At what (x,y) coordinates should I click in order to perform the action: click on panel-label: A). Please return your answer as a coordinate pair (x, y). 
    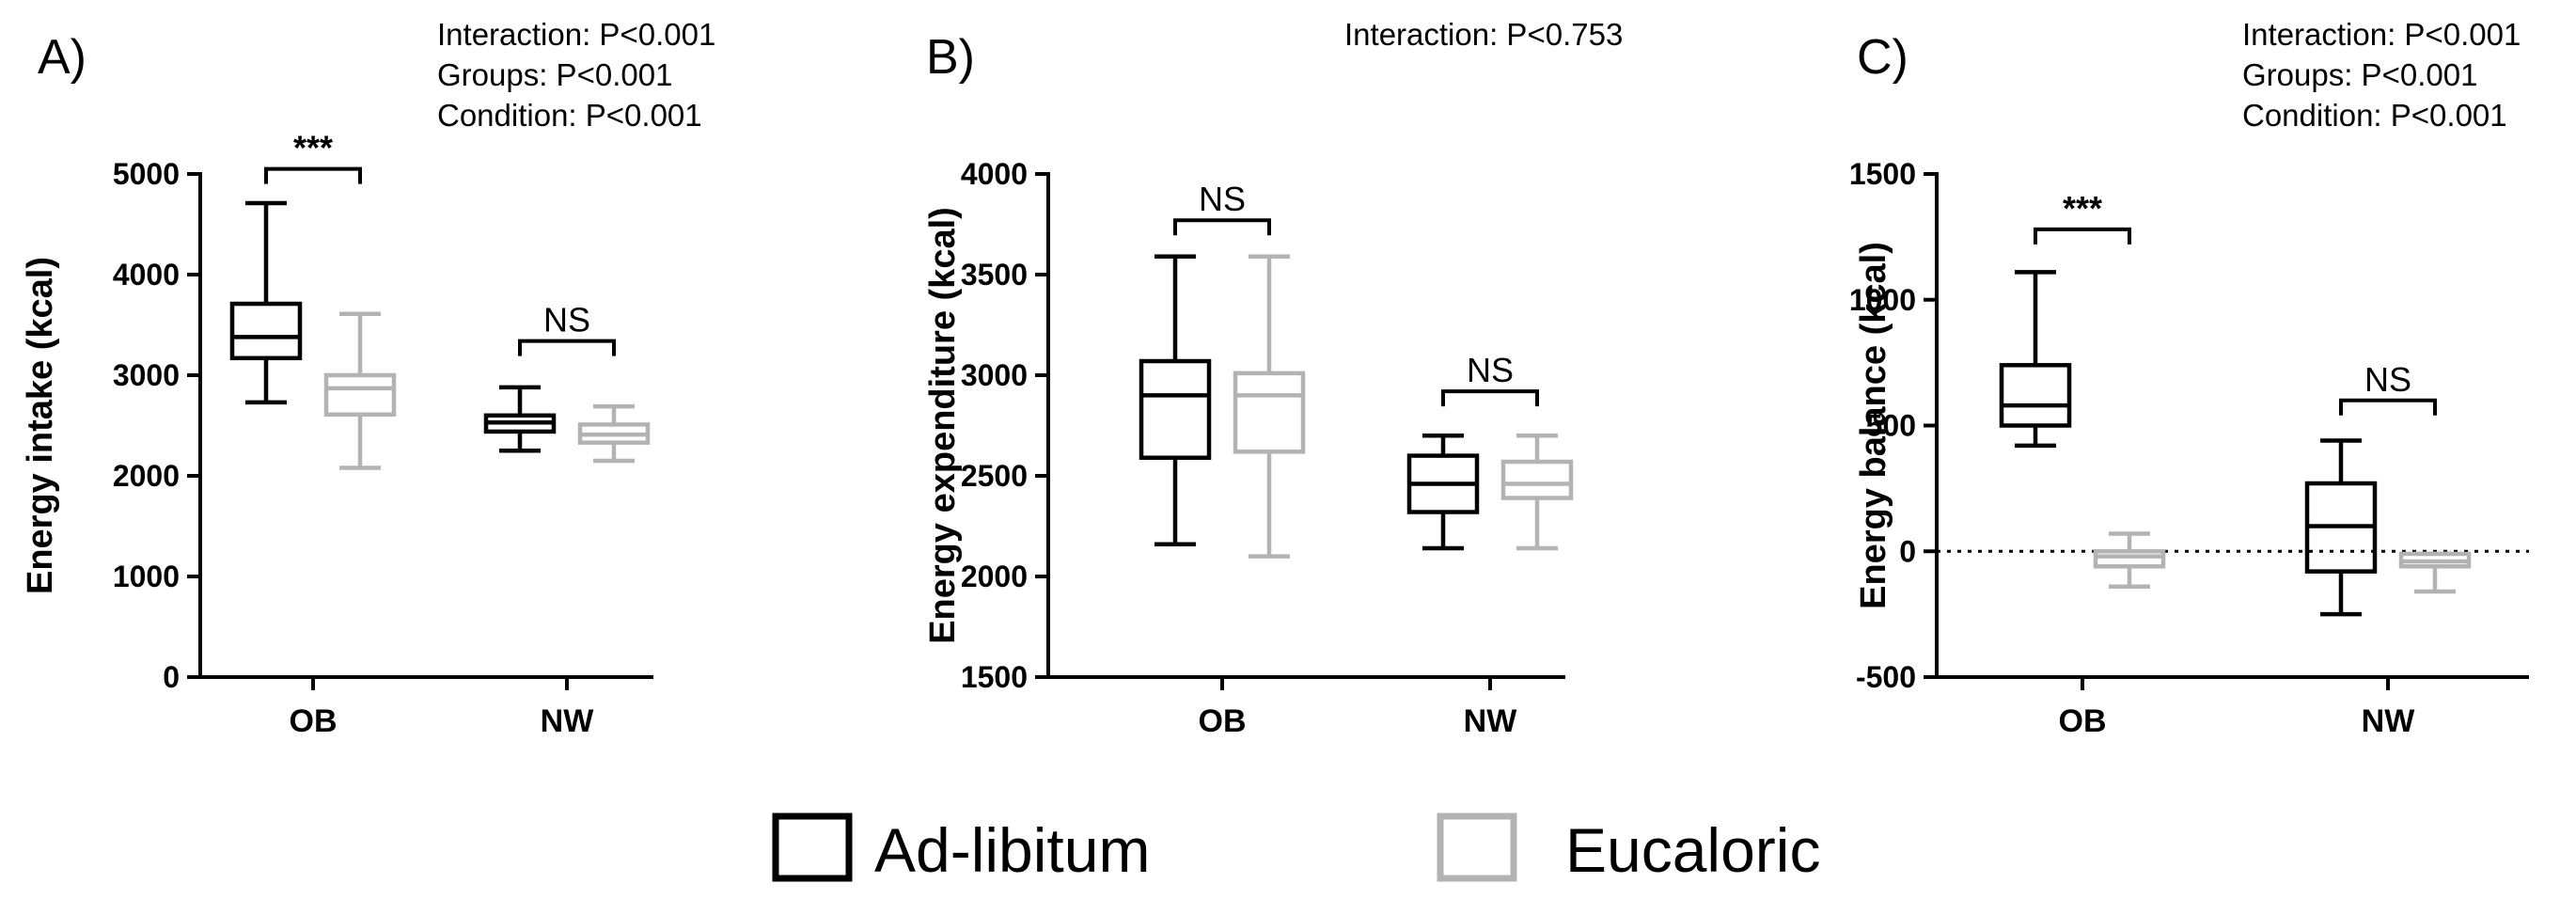
    Looking at the image, I should click on (62, 57).